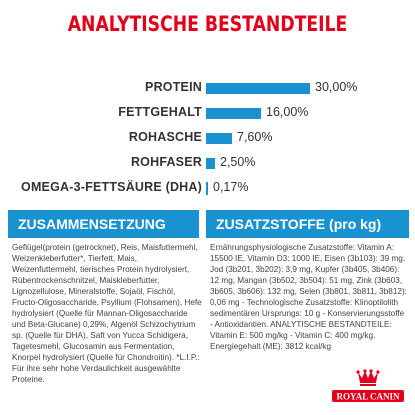 Image resolution: width=415 pixels, height=415 pixels. Describe the element at coordinates (103, 224) in the screenshot. I see `composition-heading: ZUSAMMENSETZUNG` at that location.